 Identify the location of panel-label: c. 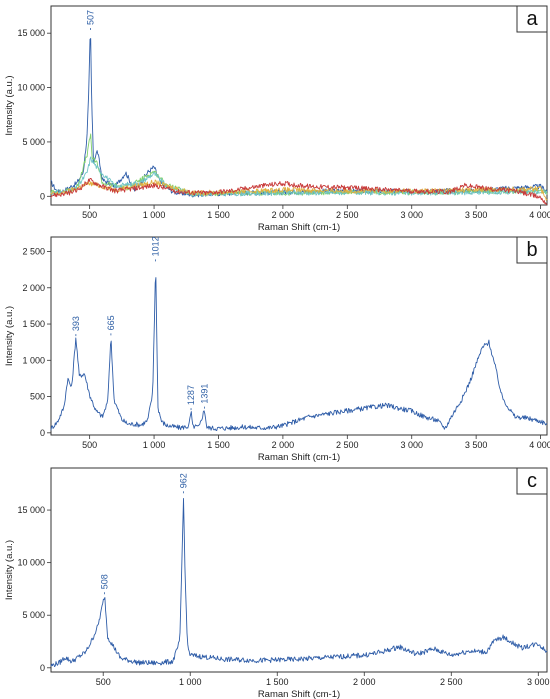
(532, 481).